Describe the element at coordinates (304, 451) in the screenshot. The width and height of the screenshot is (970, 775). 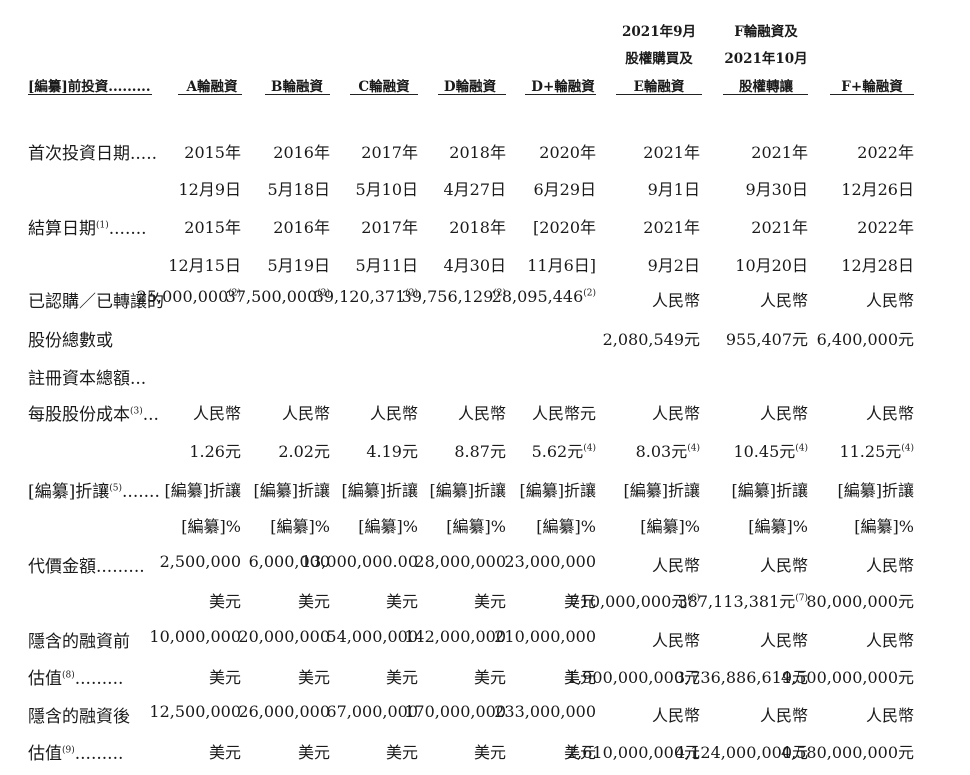
I see `table-cell: 2.02元` at that location.